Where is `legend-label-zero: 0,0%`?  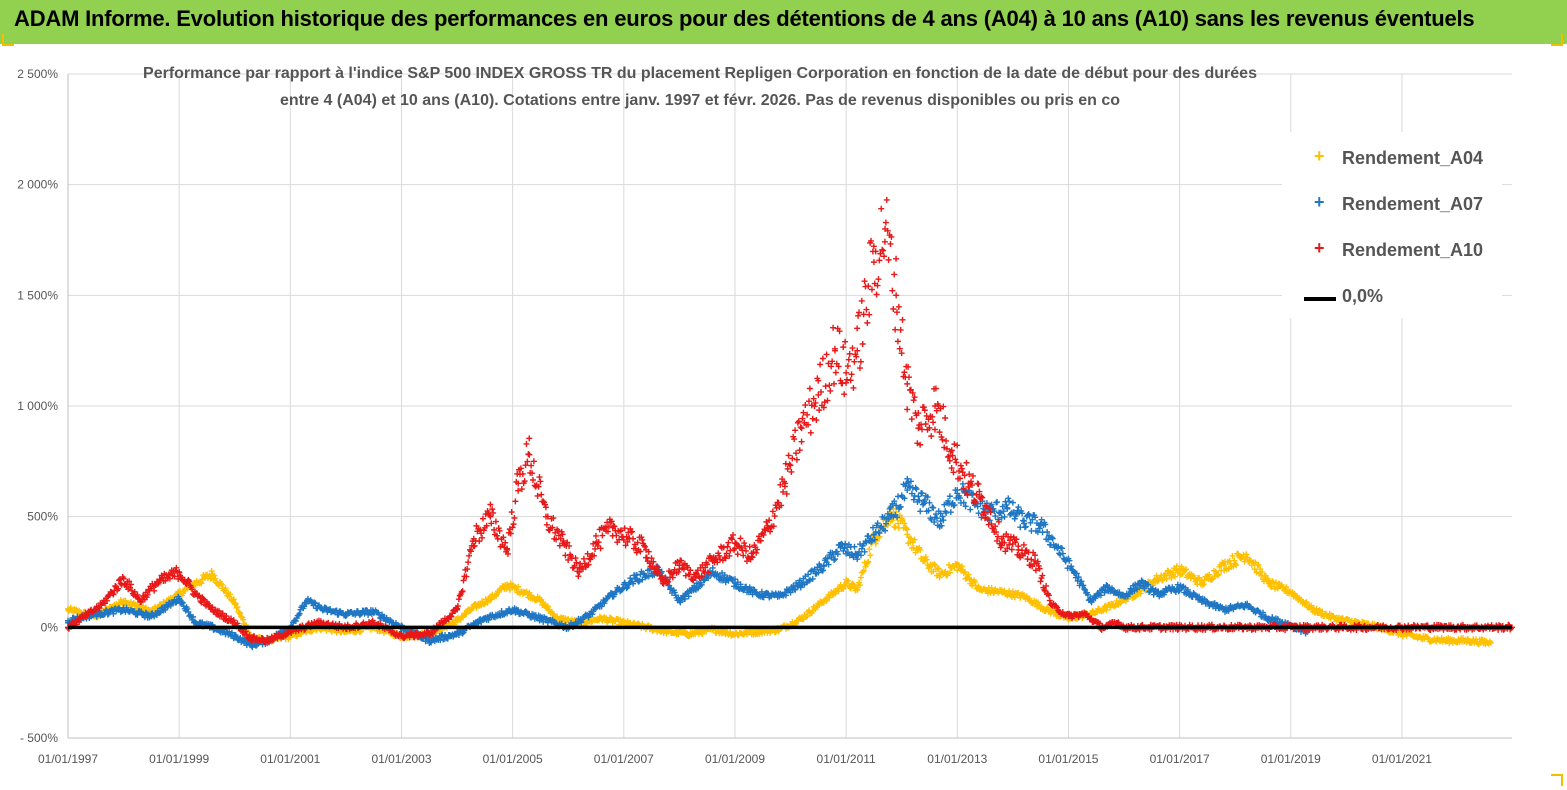
legend-label-zero: 0,0% is located at coordinates (1363, 296).